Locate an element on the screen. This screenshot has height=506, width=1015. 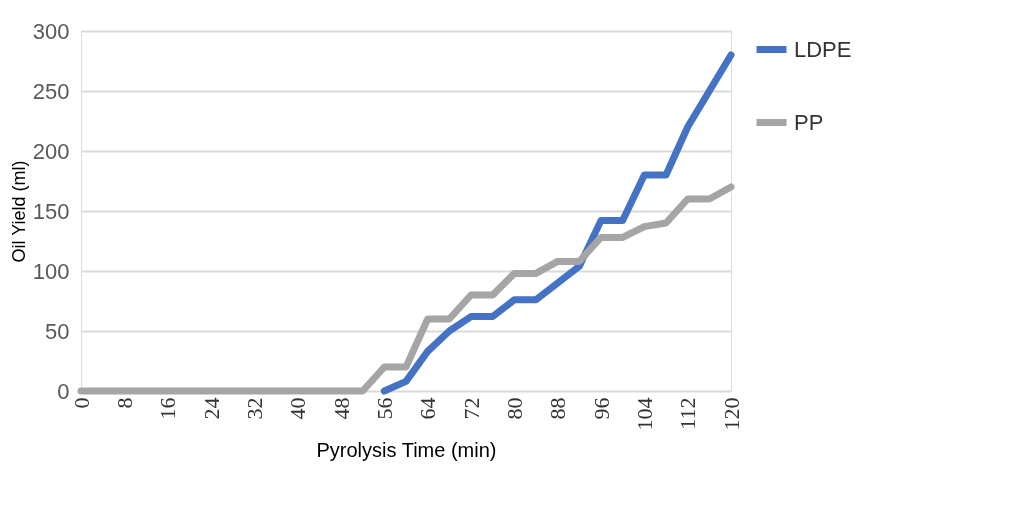
x-tick-label: 40 is located at coordinates (298, 408).